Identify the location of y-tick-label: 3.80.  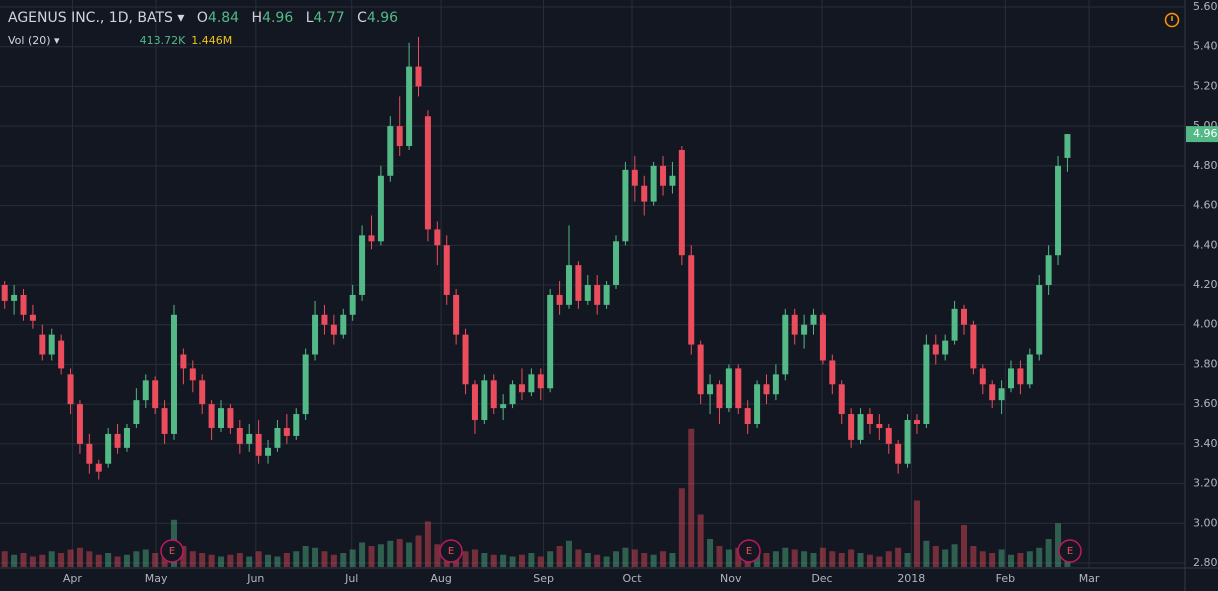
(1205, 363).